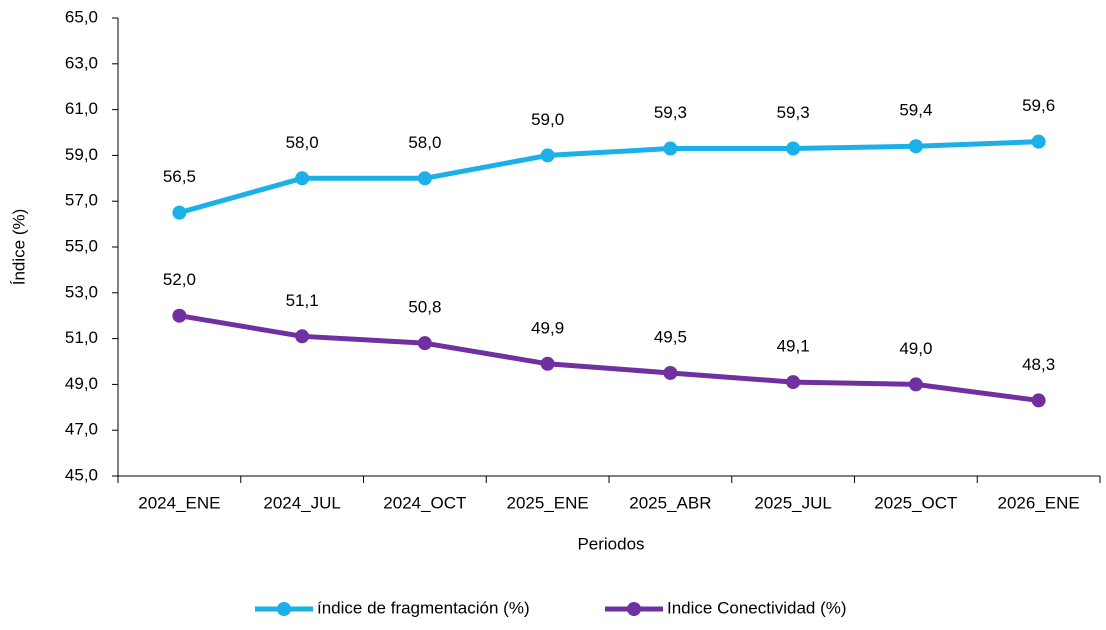  I want to click on y-tick-label: 55,0, so click(81, 245).